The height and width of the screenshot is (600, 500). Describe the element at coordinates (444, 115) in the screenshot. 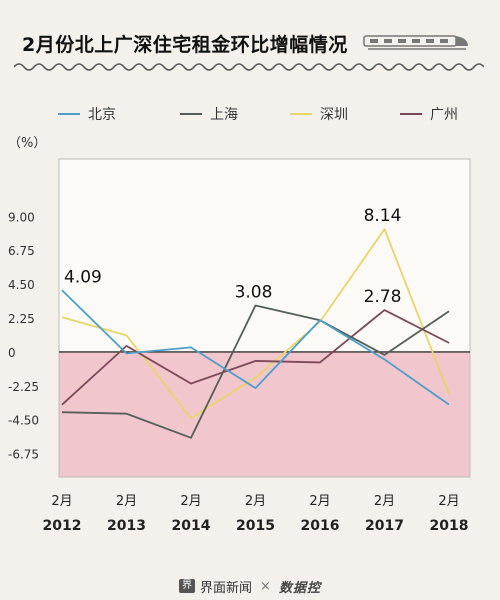

I see `legend-label-guangzhou: 广州` at that location.